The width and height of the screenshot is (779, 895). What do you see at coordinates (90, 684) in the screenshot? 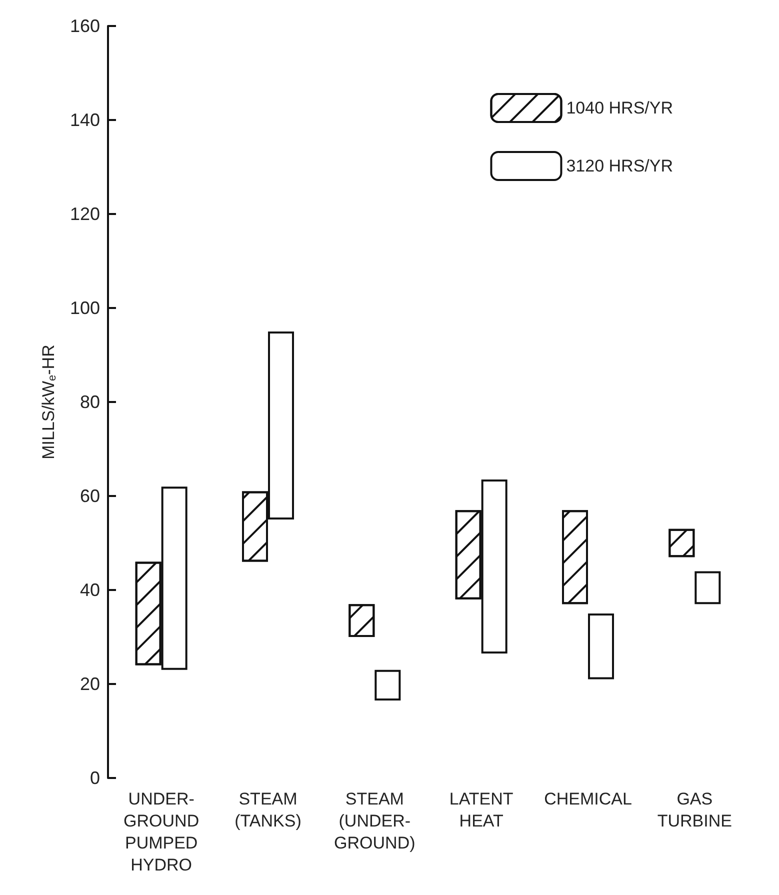
I see `y-tick-label: 20` at bounding box center [90, 684].